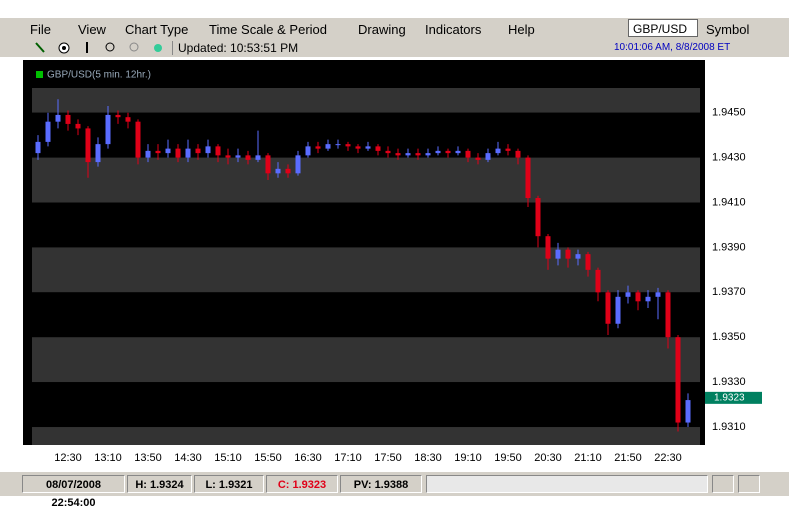 Image resolution: width=789 pixels, height=512 pixels. I want to click on updated-time: Updated: 10:53:51 PM, so click(235, 48).